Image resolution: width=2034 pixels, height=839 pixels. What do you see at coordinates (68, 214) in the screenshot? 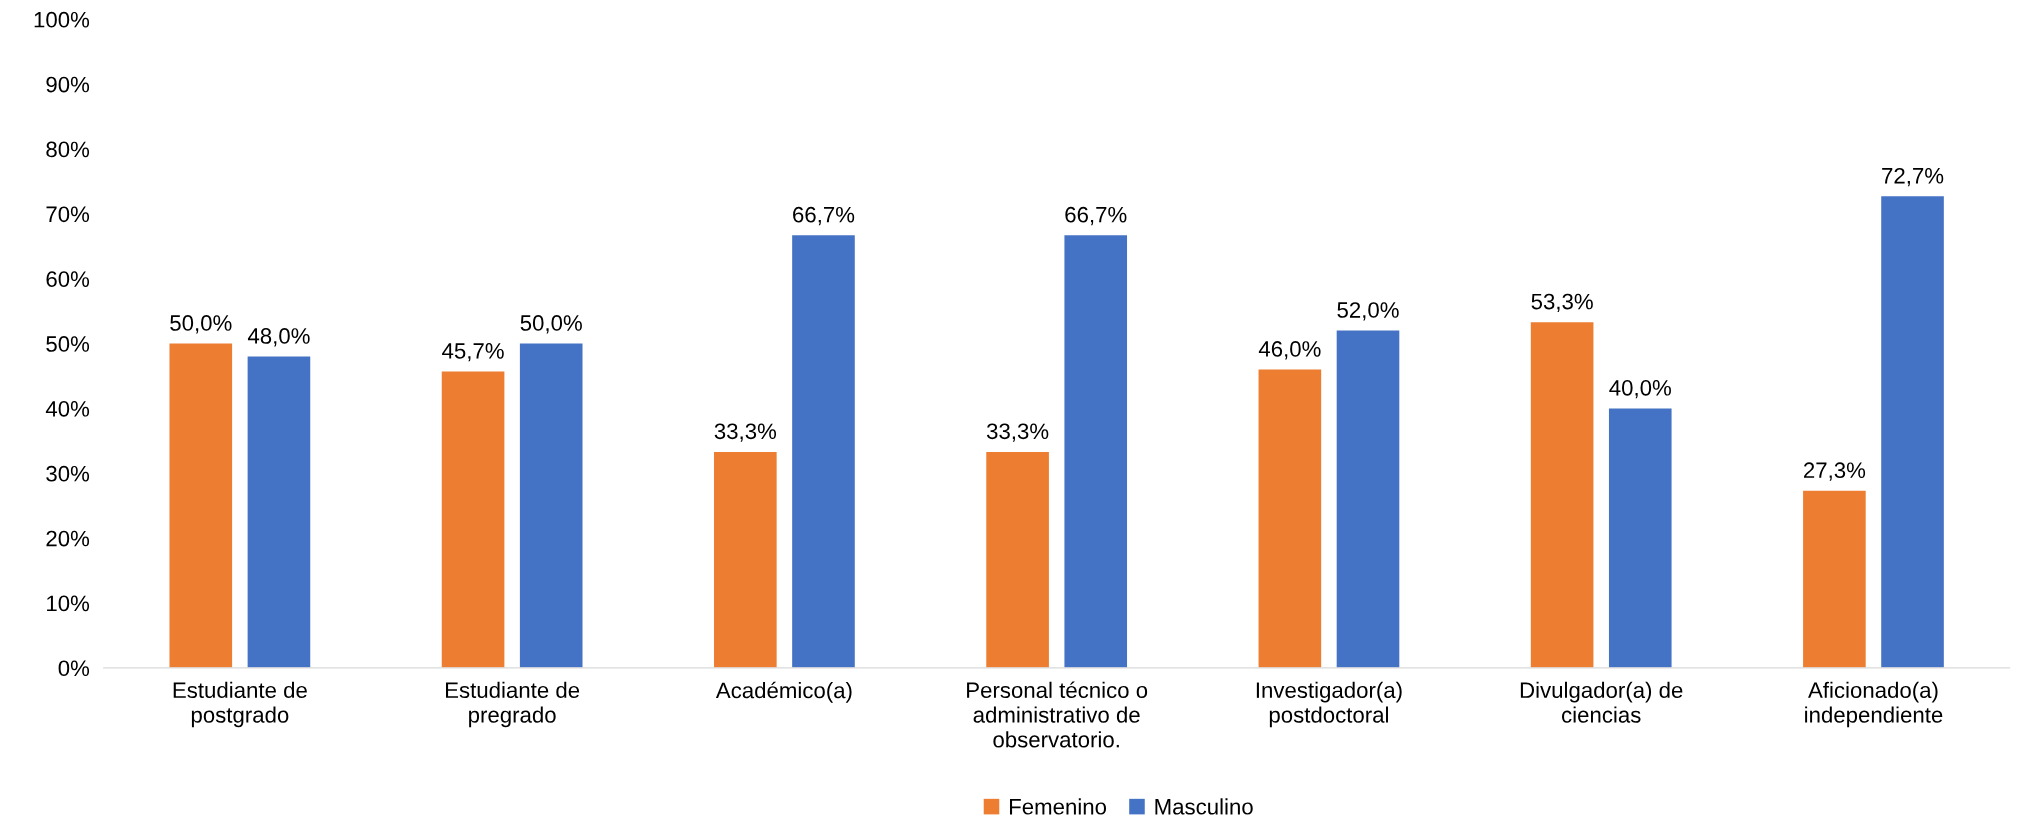
I see `y-tick-label: 70%` at bounding box center [68, 214].